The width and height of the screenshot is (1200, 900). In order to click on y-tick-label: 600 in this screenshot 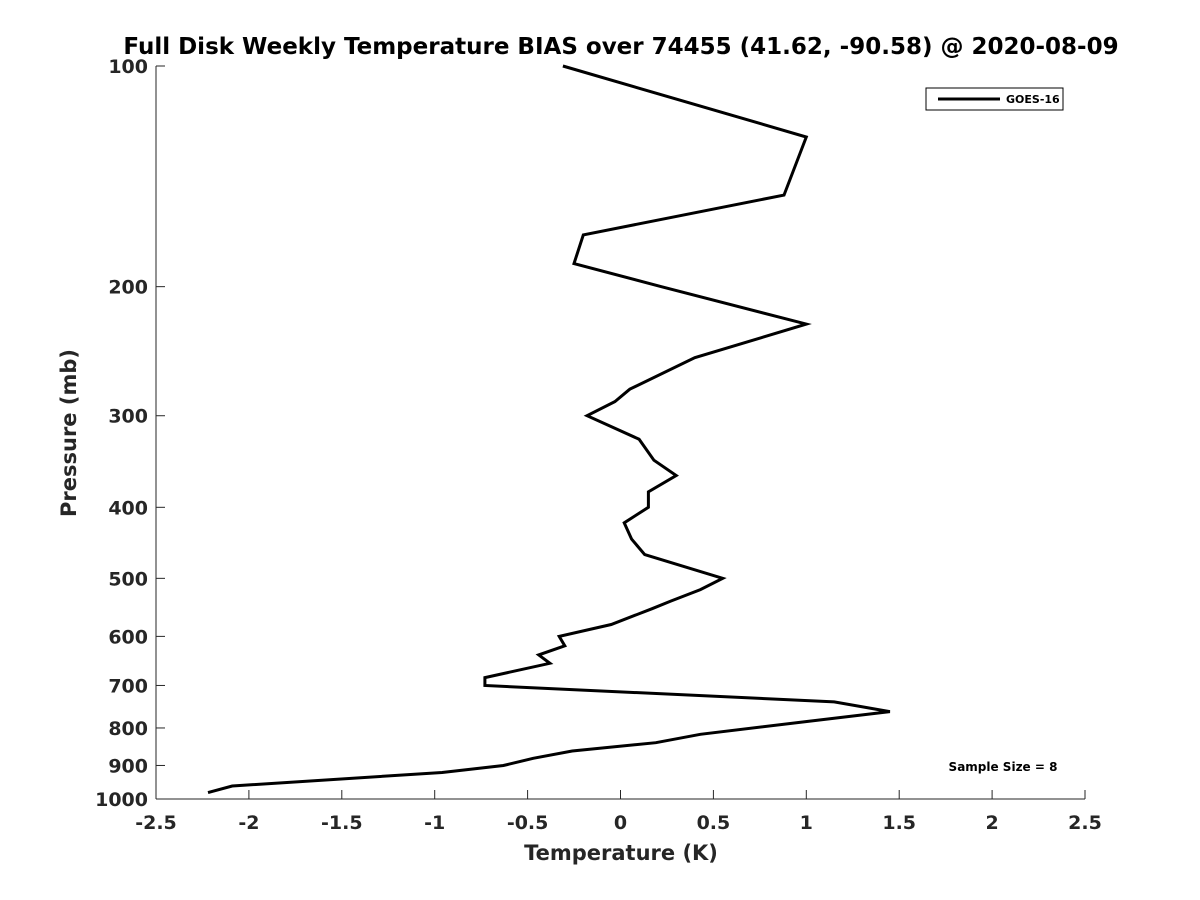, I will do `click(128, 637)`.